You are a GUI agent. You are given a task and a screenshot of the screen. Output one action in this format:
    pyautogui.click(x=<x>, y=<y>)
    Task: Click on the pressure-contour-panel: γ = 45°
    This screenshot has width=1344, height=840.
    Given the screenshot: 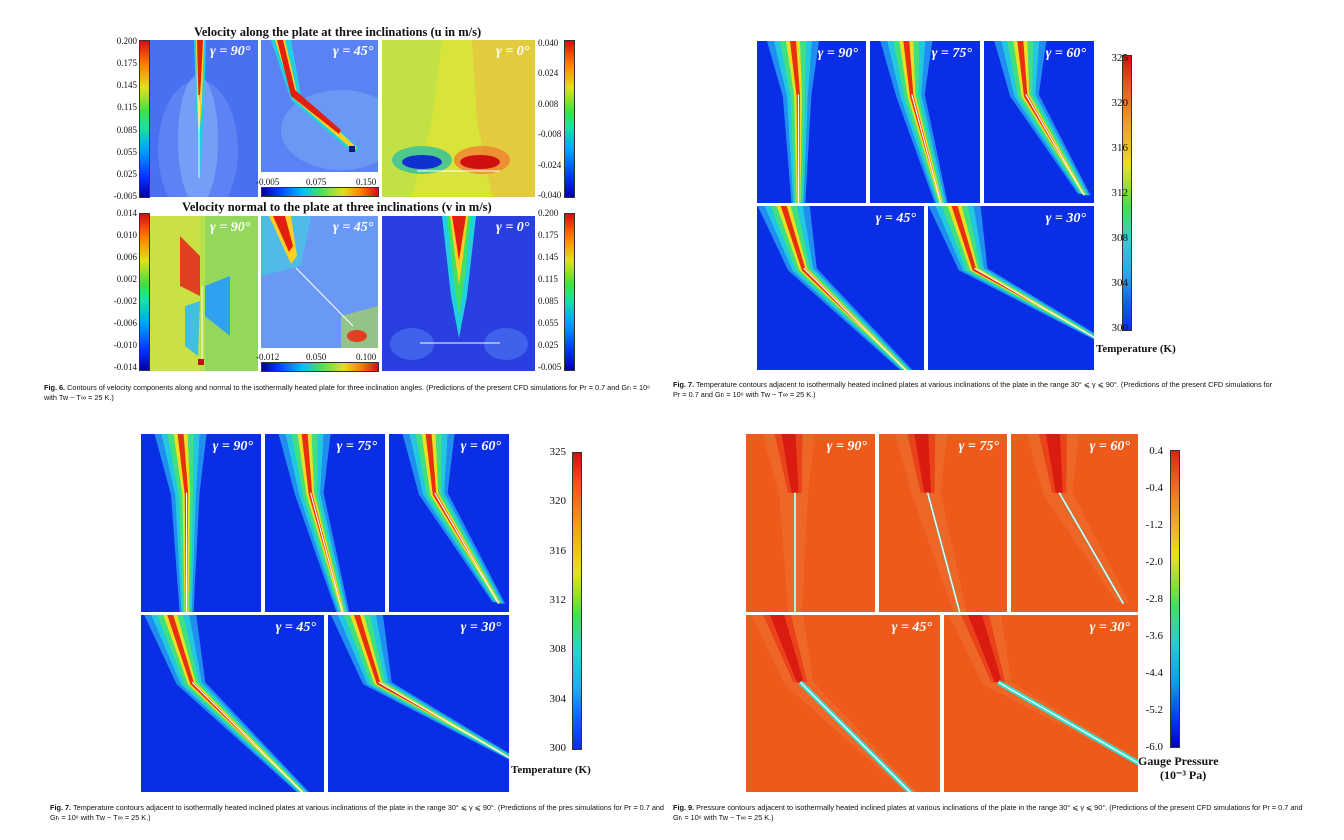 What is the action you would take?
    pyautogui.click(x=843, y=703)
    